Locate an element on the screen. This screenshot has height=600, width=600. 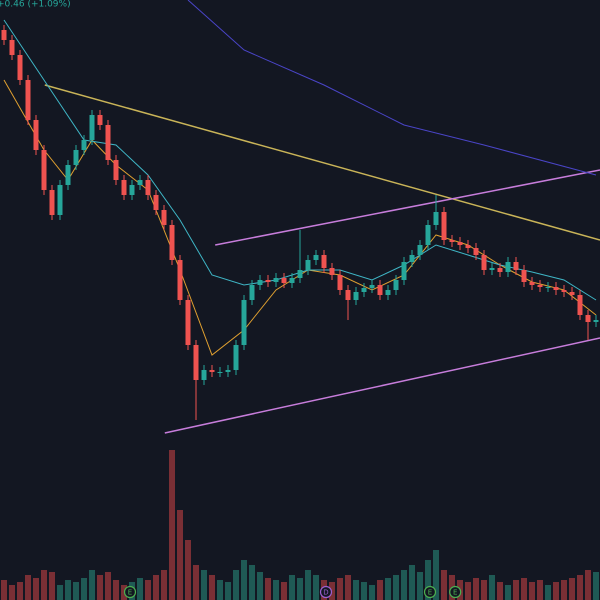
price-change: +0.46 (+1.09%) is located at coordinates (35, 5).